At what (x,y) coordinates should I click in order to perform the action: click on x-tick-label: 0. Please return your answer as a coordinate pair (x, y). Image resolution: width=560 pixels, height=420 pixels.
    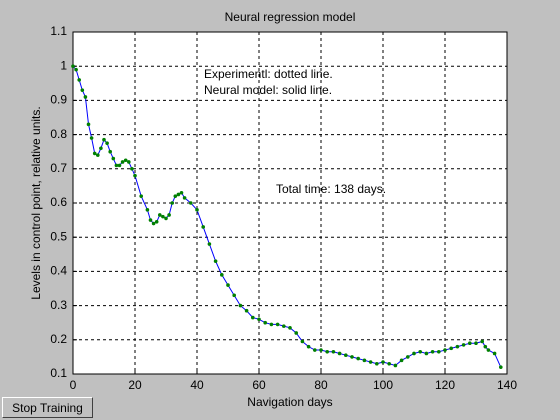
    Looking at the image, I should click on (73, 385).